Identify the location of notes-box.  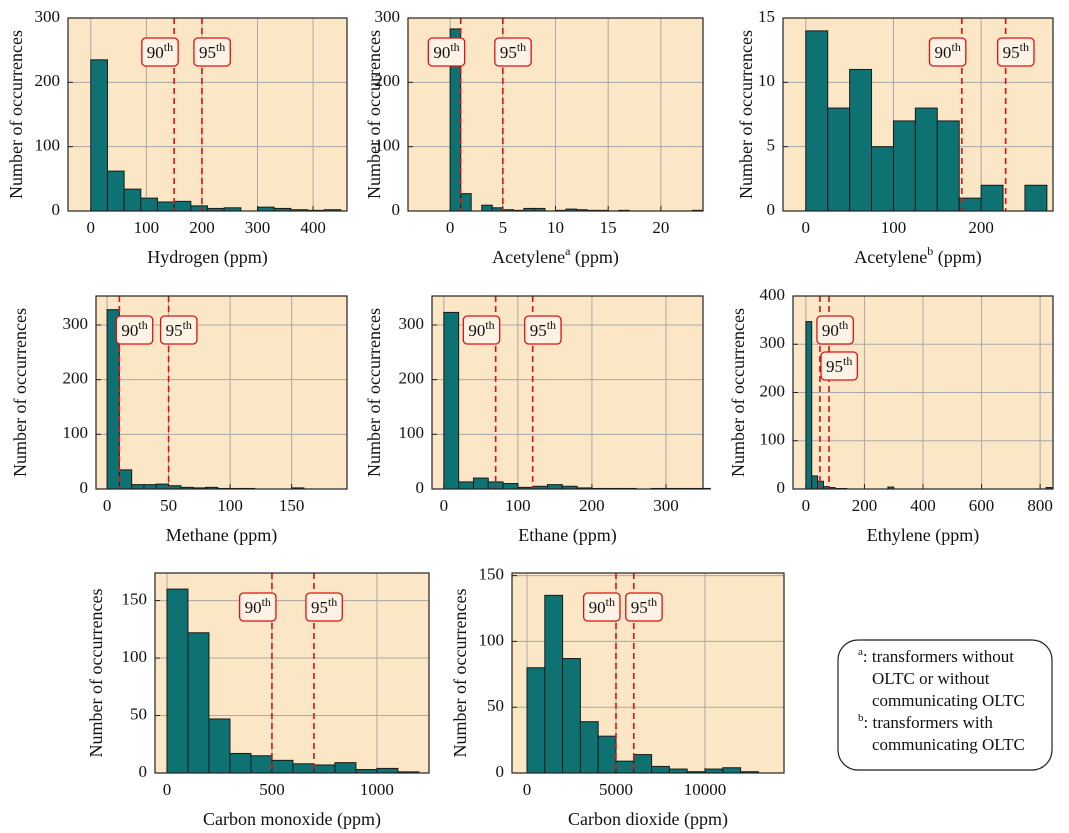
(945, 705).